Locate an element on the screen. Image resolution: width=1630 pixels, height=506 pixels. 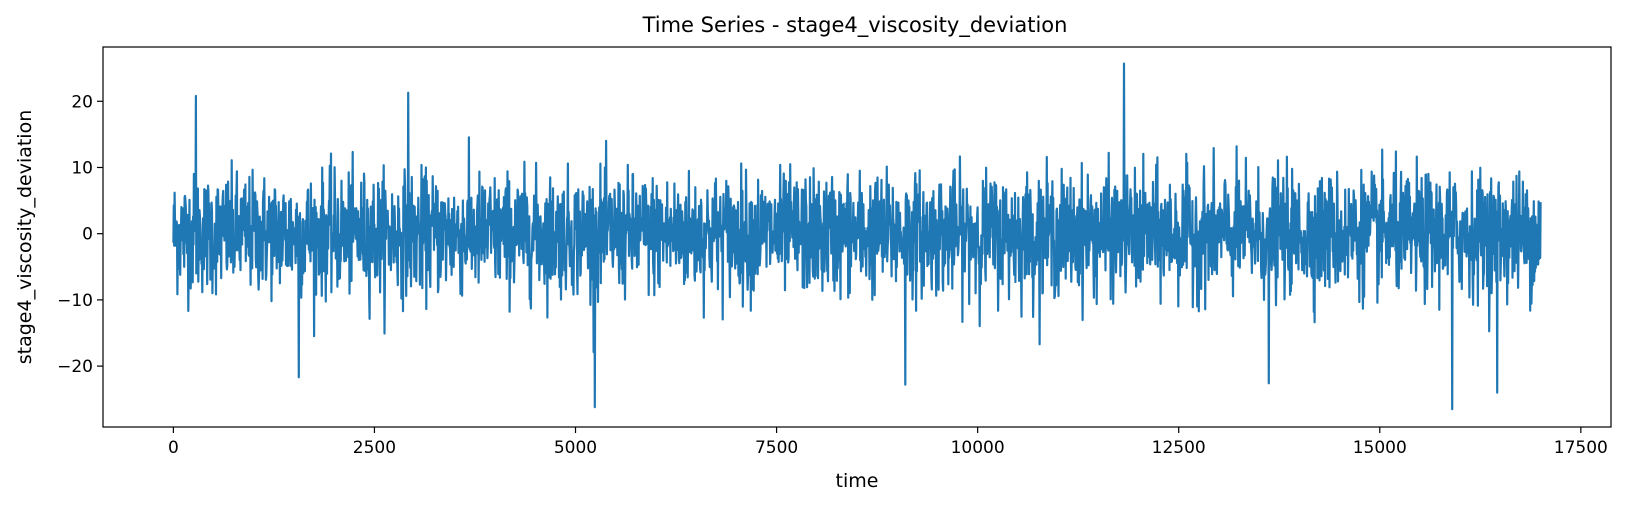
x-tick-label: 5000 is located at coordinates (575, 448).